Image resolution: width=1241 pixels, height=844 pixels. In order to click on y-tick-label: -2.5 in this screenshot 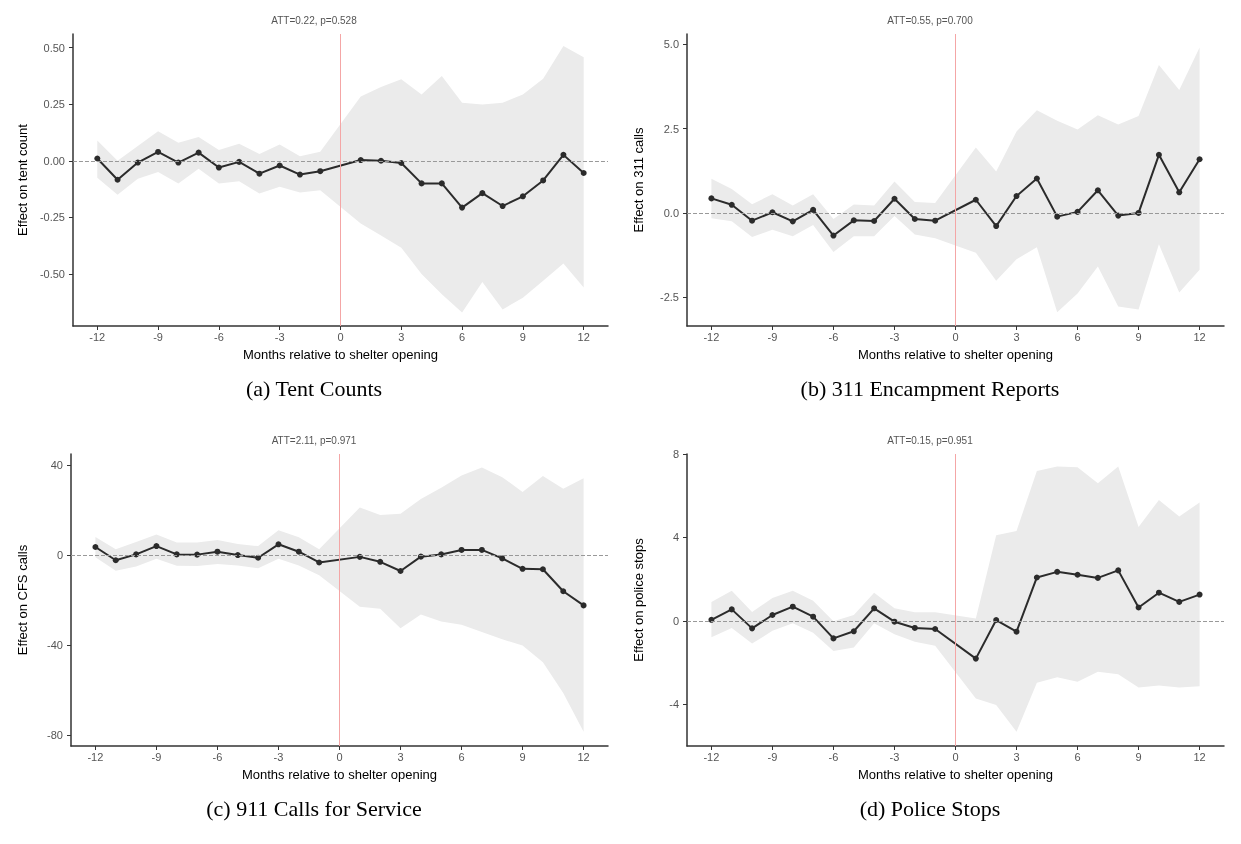, I will do `click(669, 297)`.